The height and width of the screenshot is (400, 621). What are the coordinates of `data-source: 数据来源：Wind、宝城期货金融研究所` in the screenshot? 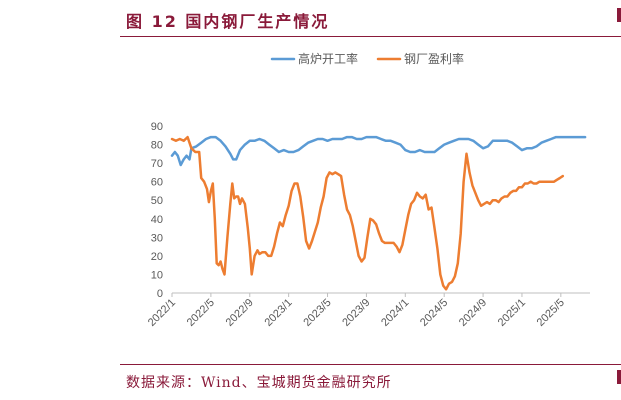 It's located at (259, 383).